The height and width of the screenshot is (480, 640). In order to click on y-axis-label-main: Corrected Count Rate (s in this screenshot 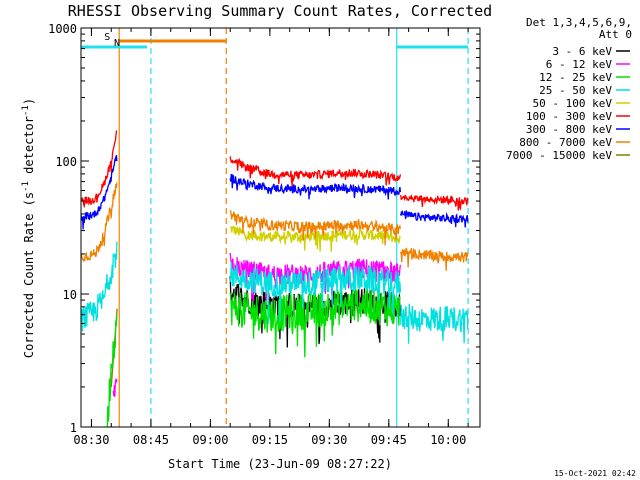, I will do `click(29, 275)`.